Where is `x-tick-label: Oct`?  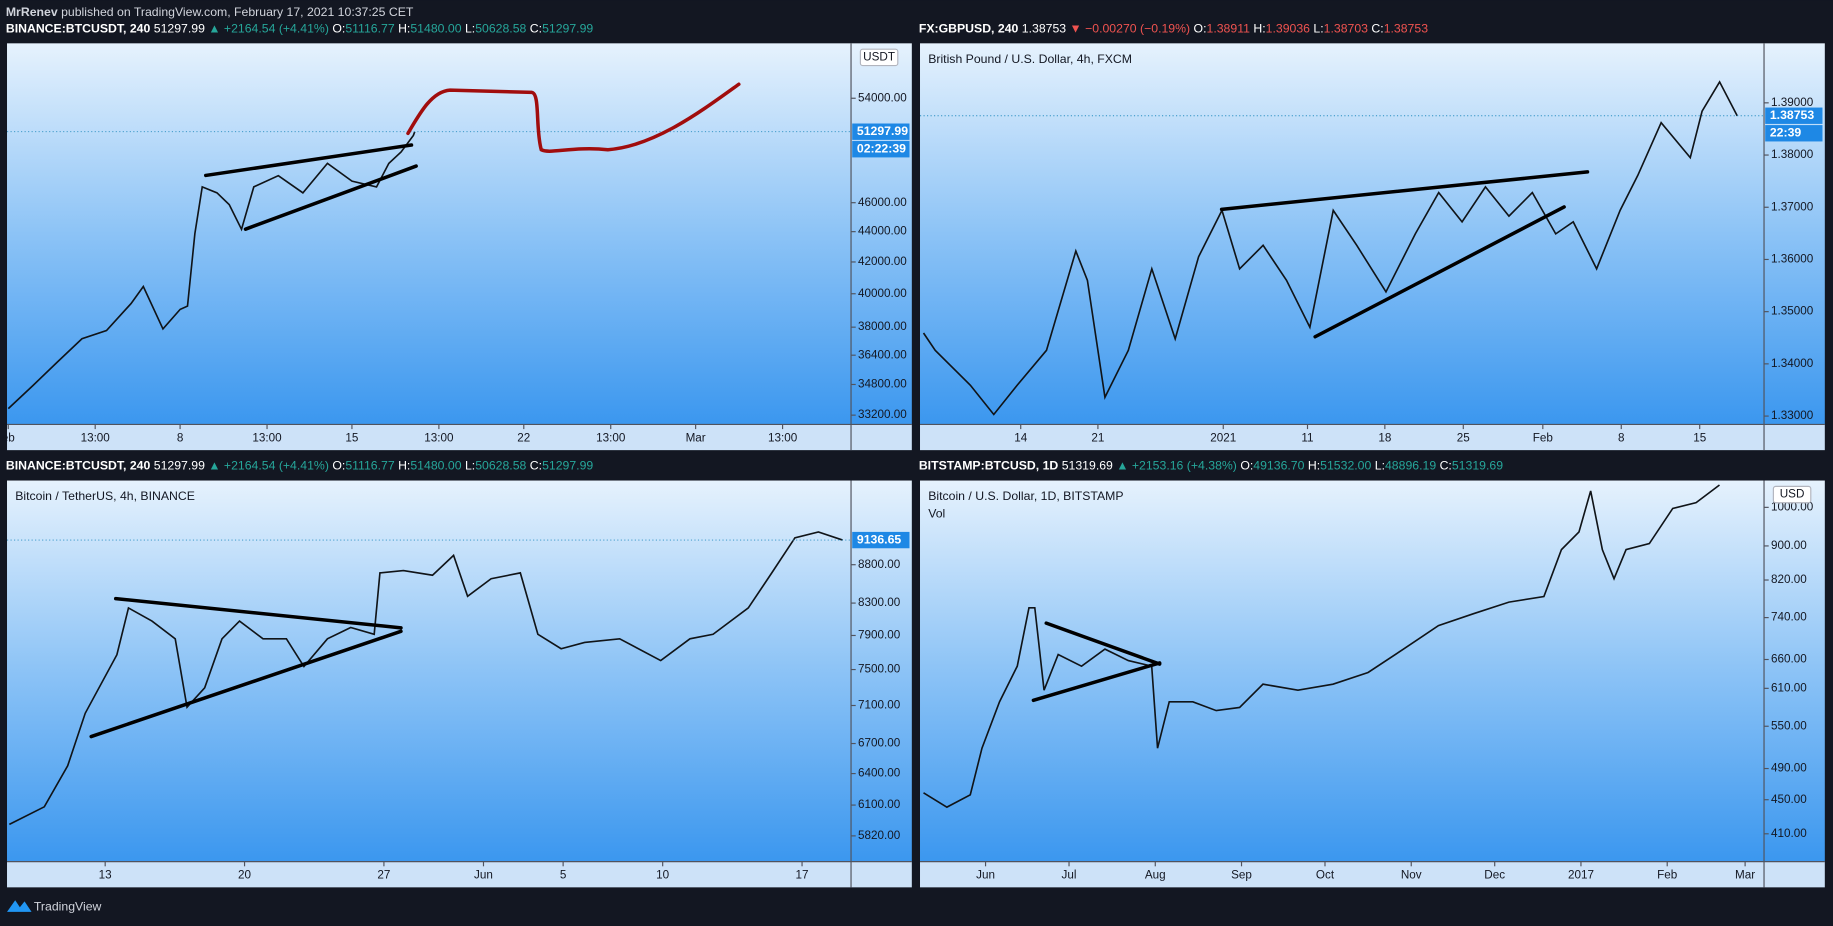 x-tick-label: Oct is located at coordinates (1325, 875).